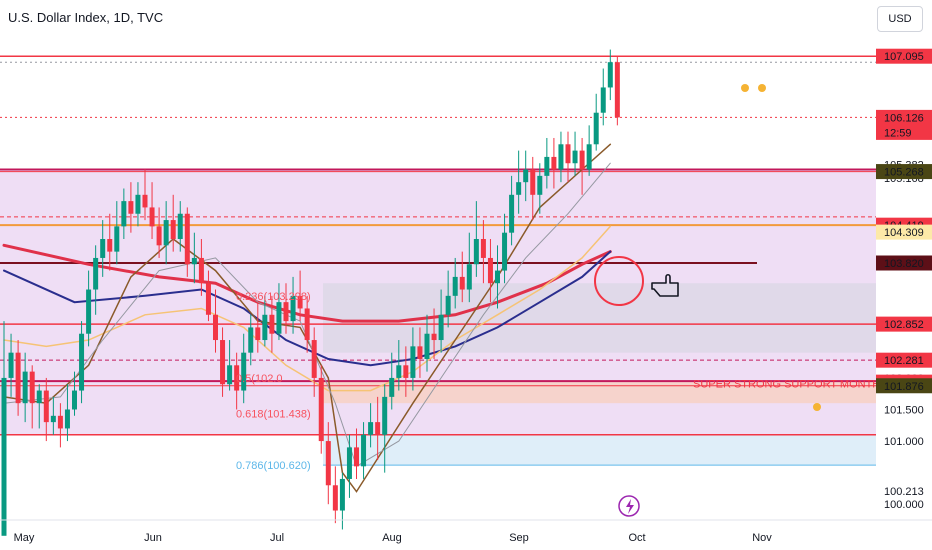 The height and width of the screenshot is (550, 932). I want to click on price-tag-countdown: 12:59, so click(898, 133).